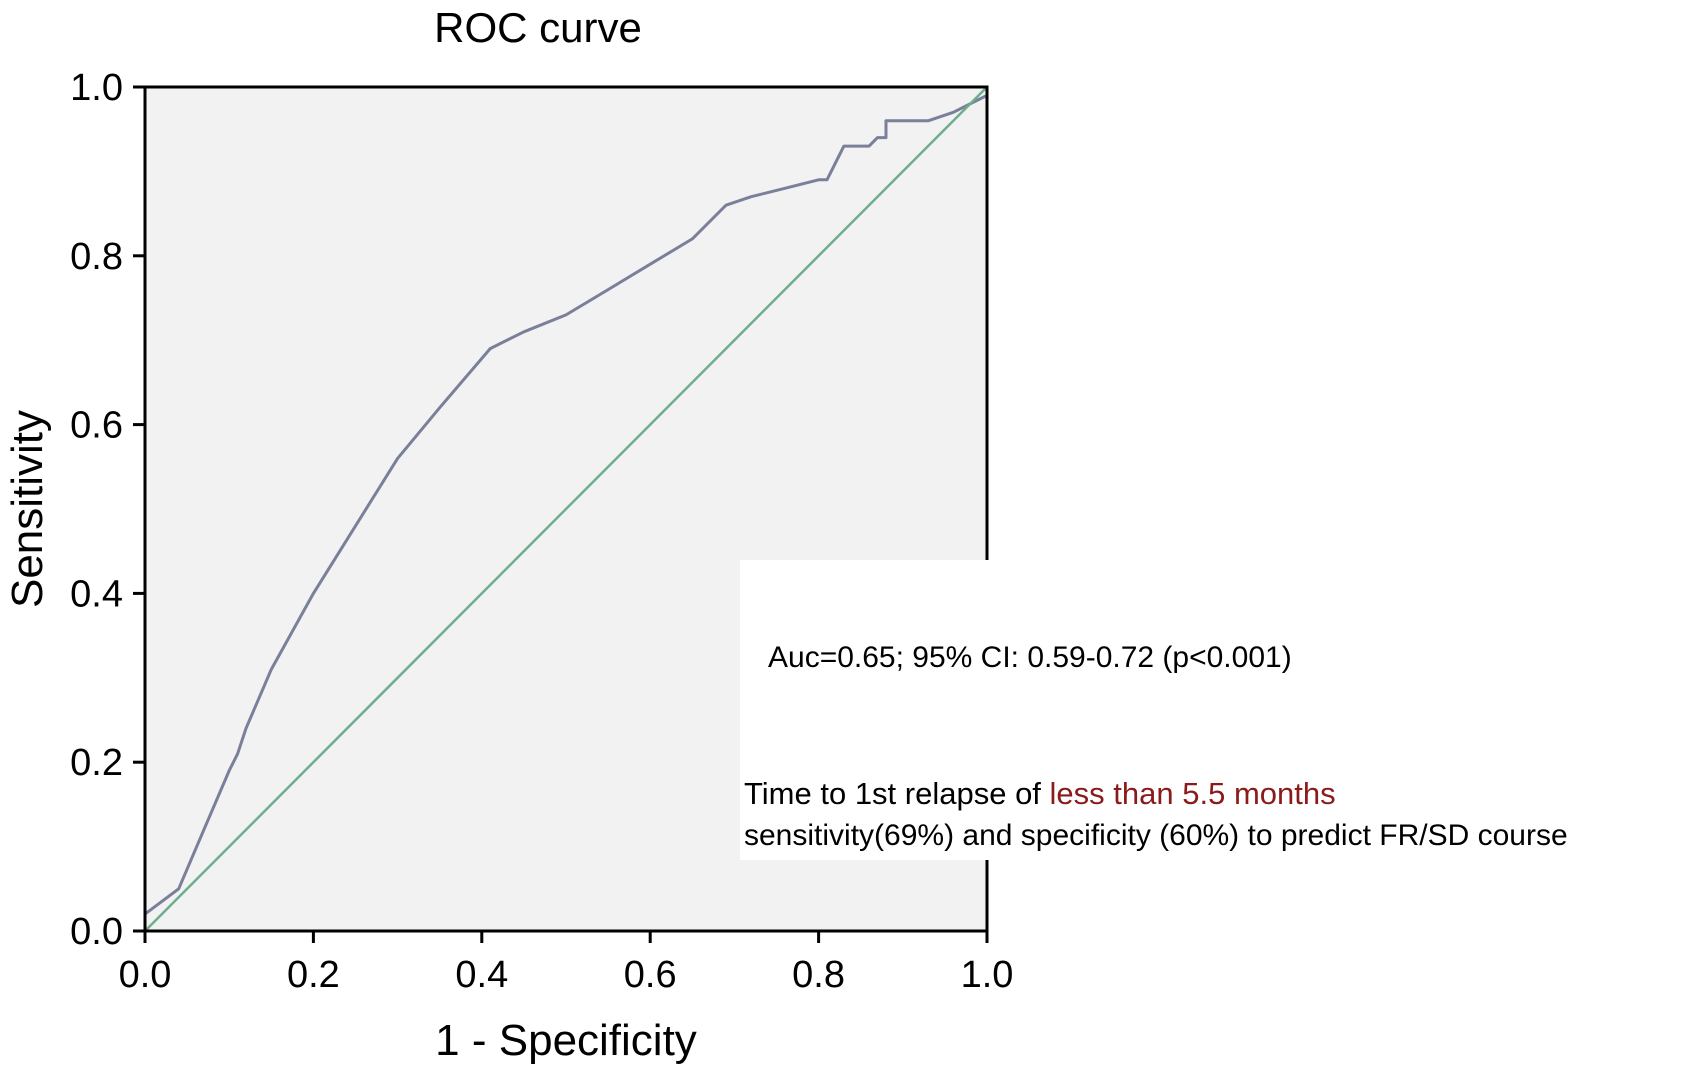  What do you see at coordinates (1030, 657) in the screenshot?
I see `auc-annotation: Auc=0.65; 95% CI: 0.59-0.72 (p<0.001)` at bounding box center [1030, 657].